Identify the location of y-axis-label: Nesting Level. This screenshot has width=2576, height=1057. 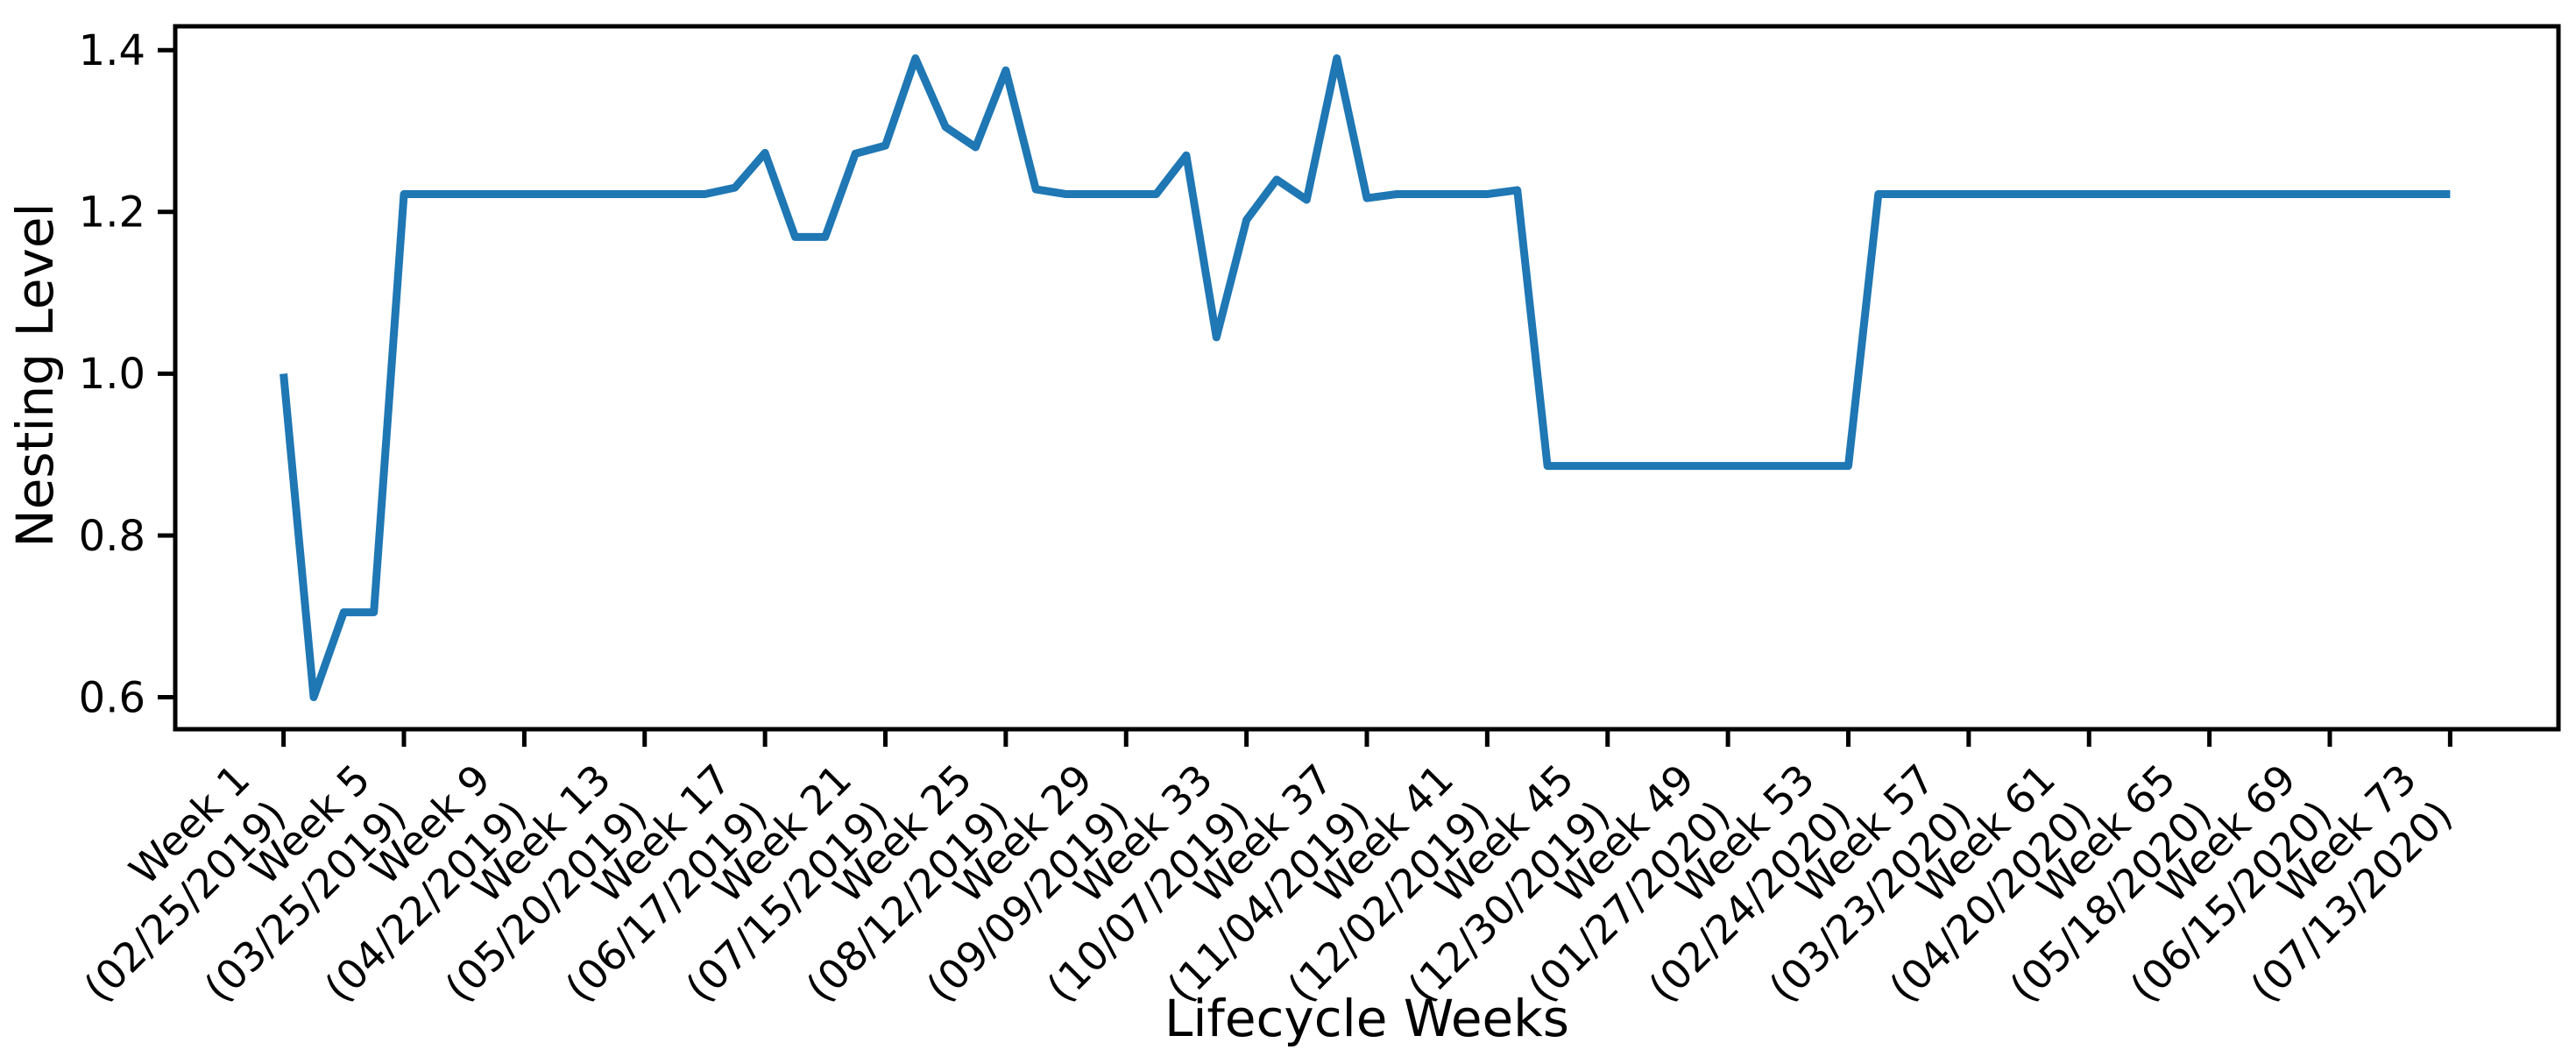
(35, 375).